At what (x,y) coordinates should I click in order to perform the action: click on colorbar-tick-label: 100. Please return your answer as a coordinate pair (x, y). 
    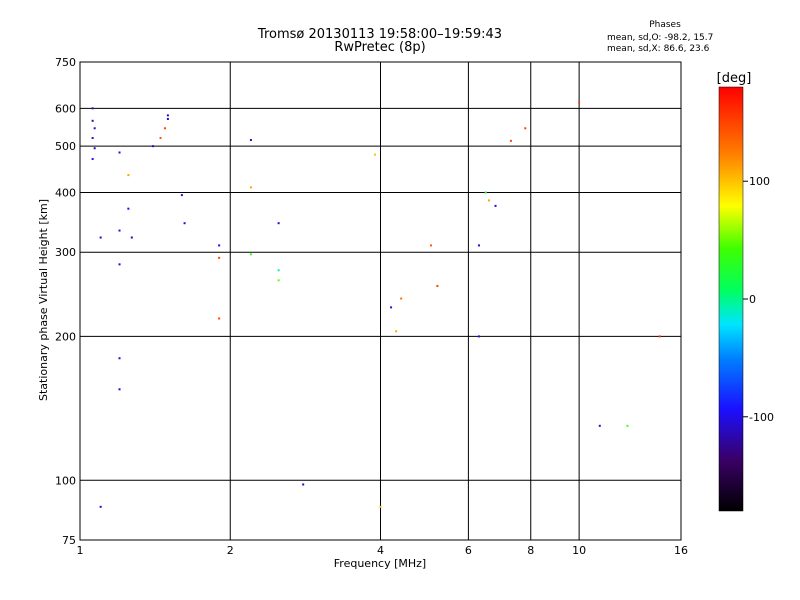
    Looking at the image, I should click on (759, 181).